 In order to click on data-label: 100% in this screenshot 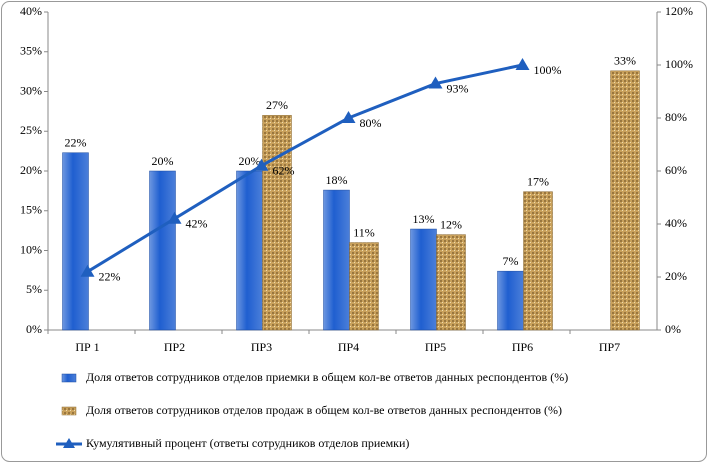, I will do `click(548, 70)`.